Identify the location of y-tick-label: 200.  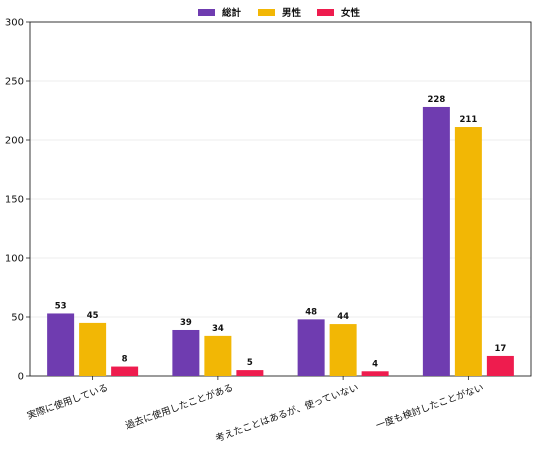
(14, 141).